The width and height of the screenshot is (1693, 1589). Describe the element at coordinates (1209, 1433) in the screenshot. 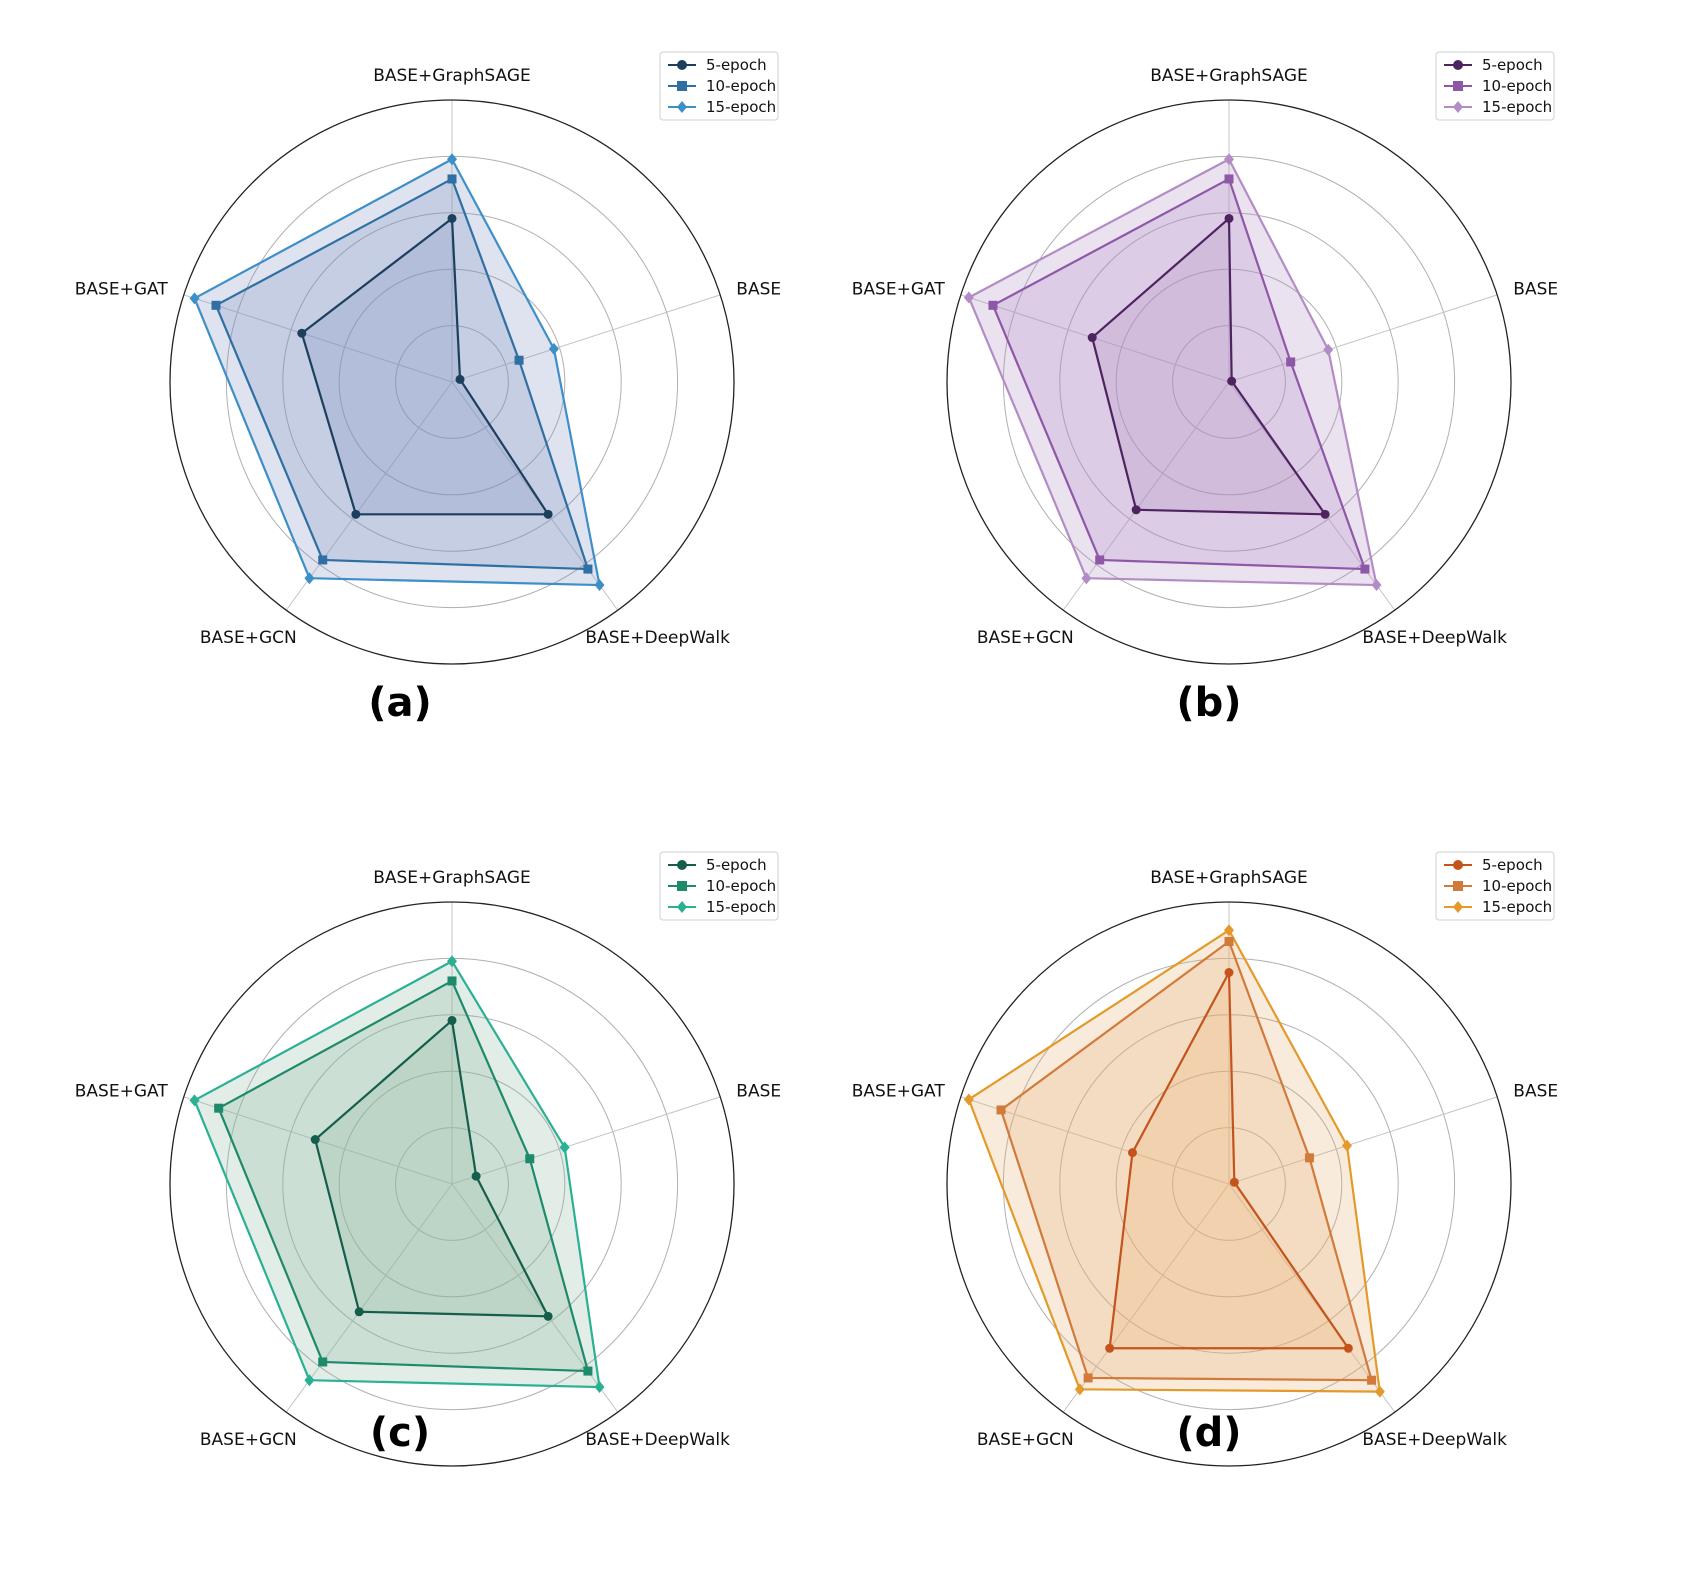

I see `panel-caption-d: (d)` at that location.